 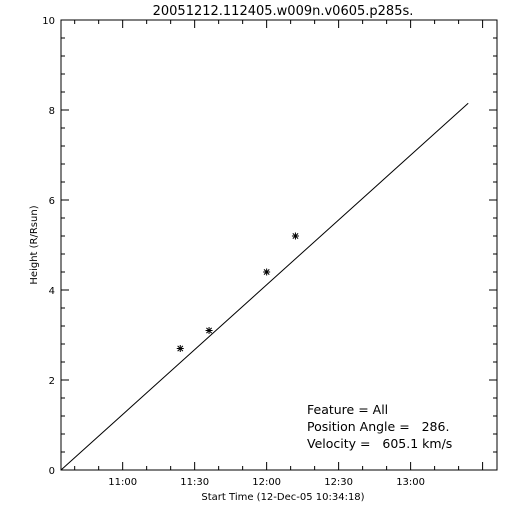 What do you see at coordinates (52, 111) in the screenshot?
I see `y-tick-label: 8` at bounding box center [52, 111].